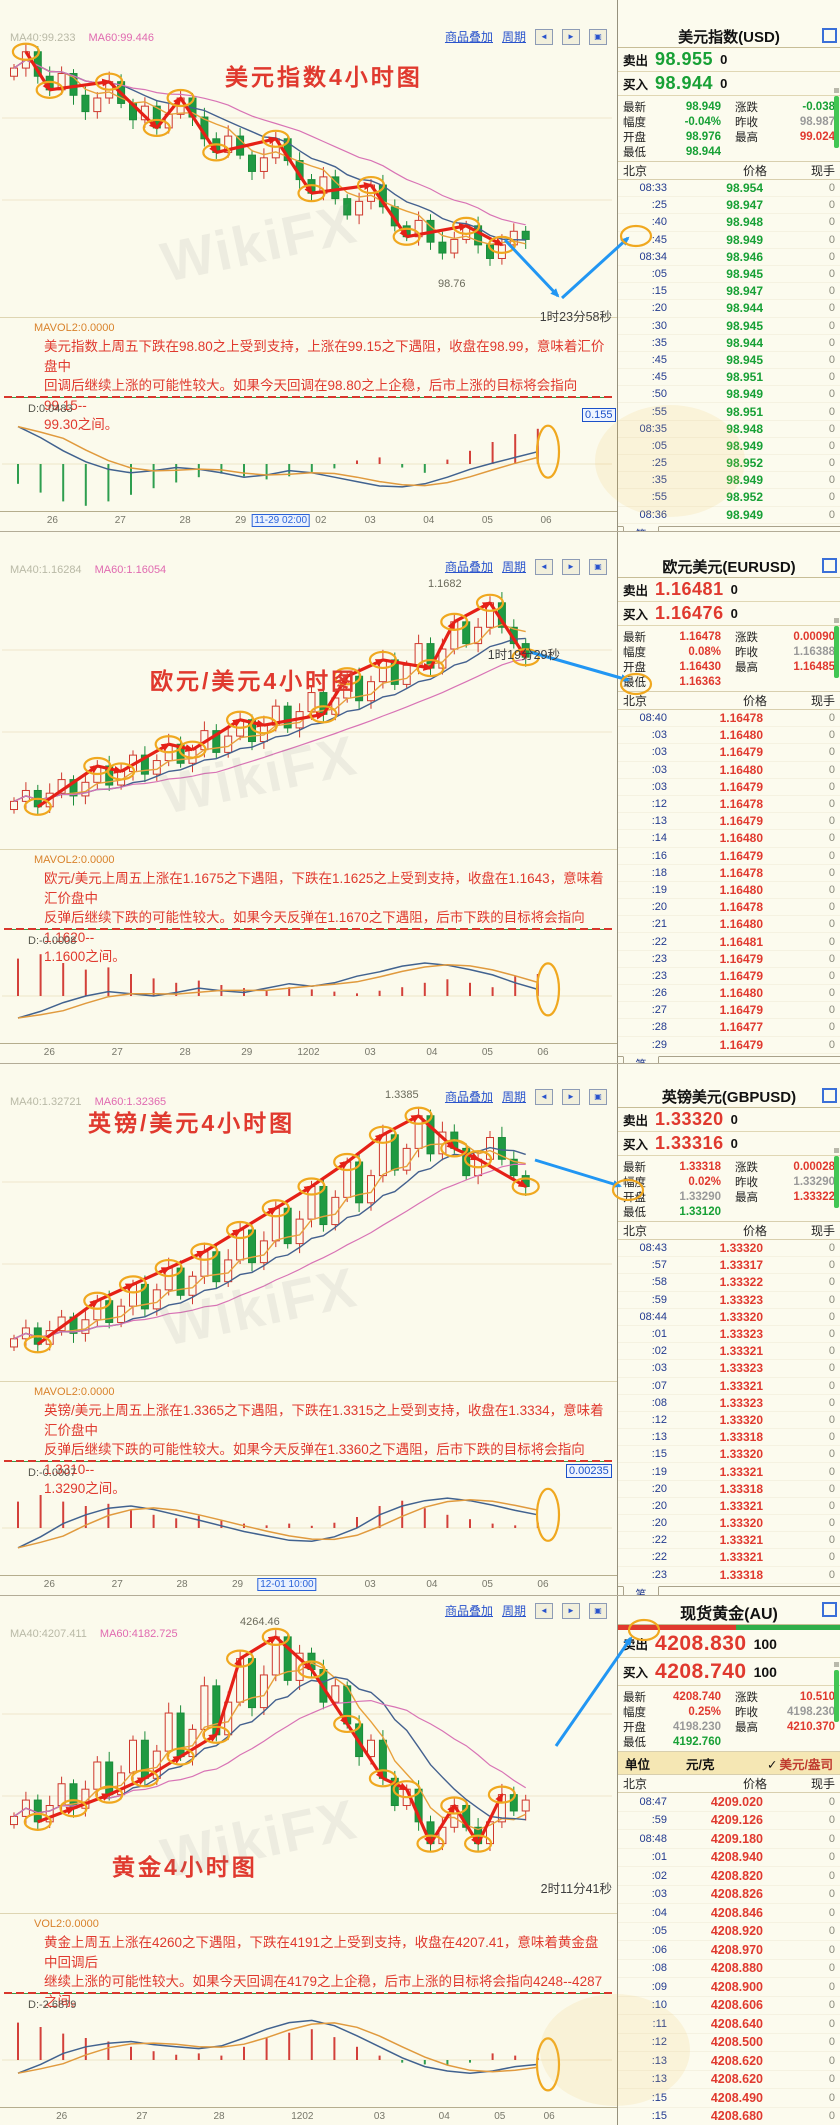  I want to click on tick-time: :12, so click(659, 2042).